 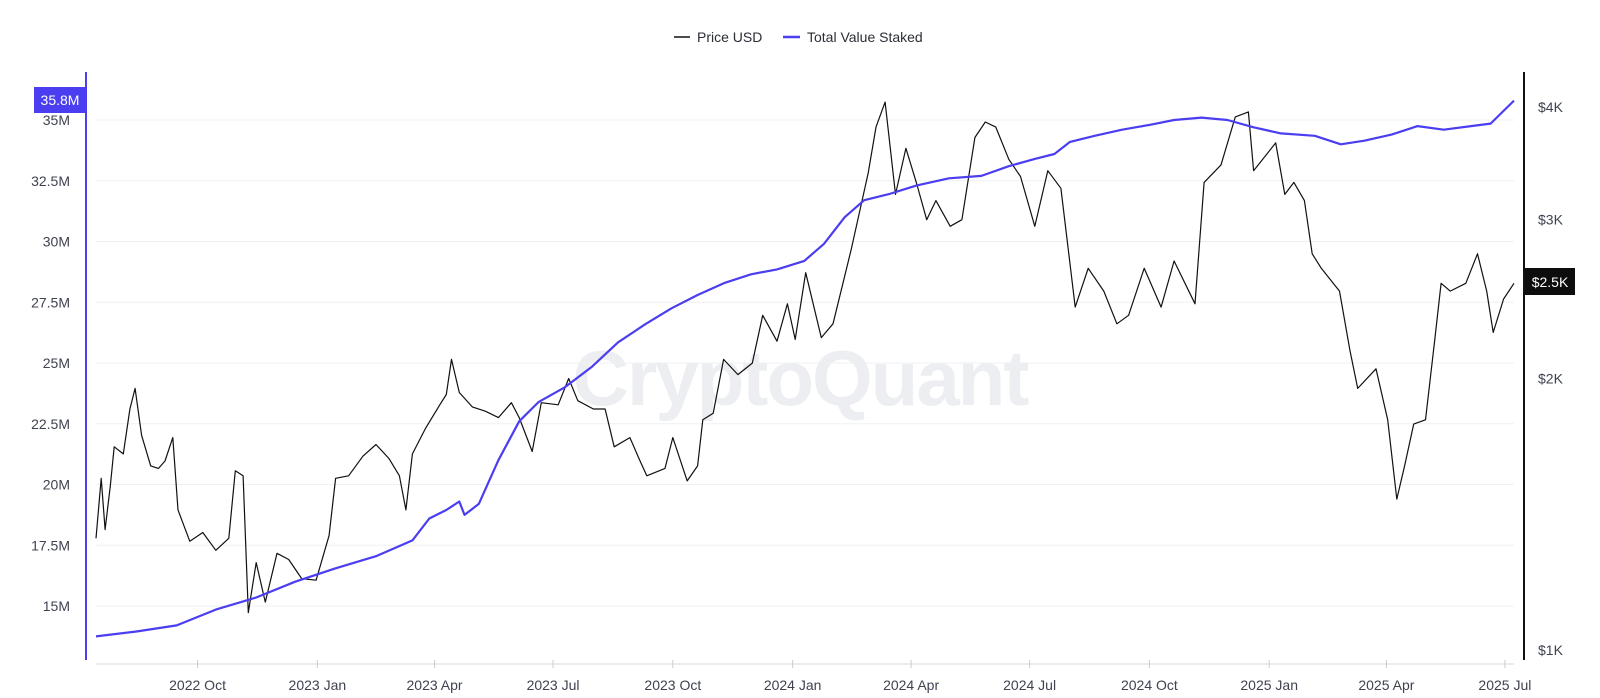 I want to click on left-tick-label: 27.5M, so click(x=50, y=302).